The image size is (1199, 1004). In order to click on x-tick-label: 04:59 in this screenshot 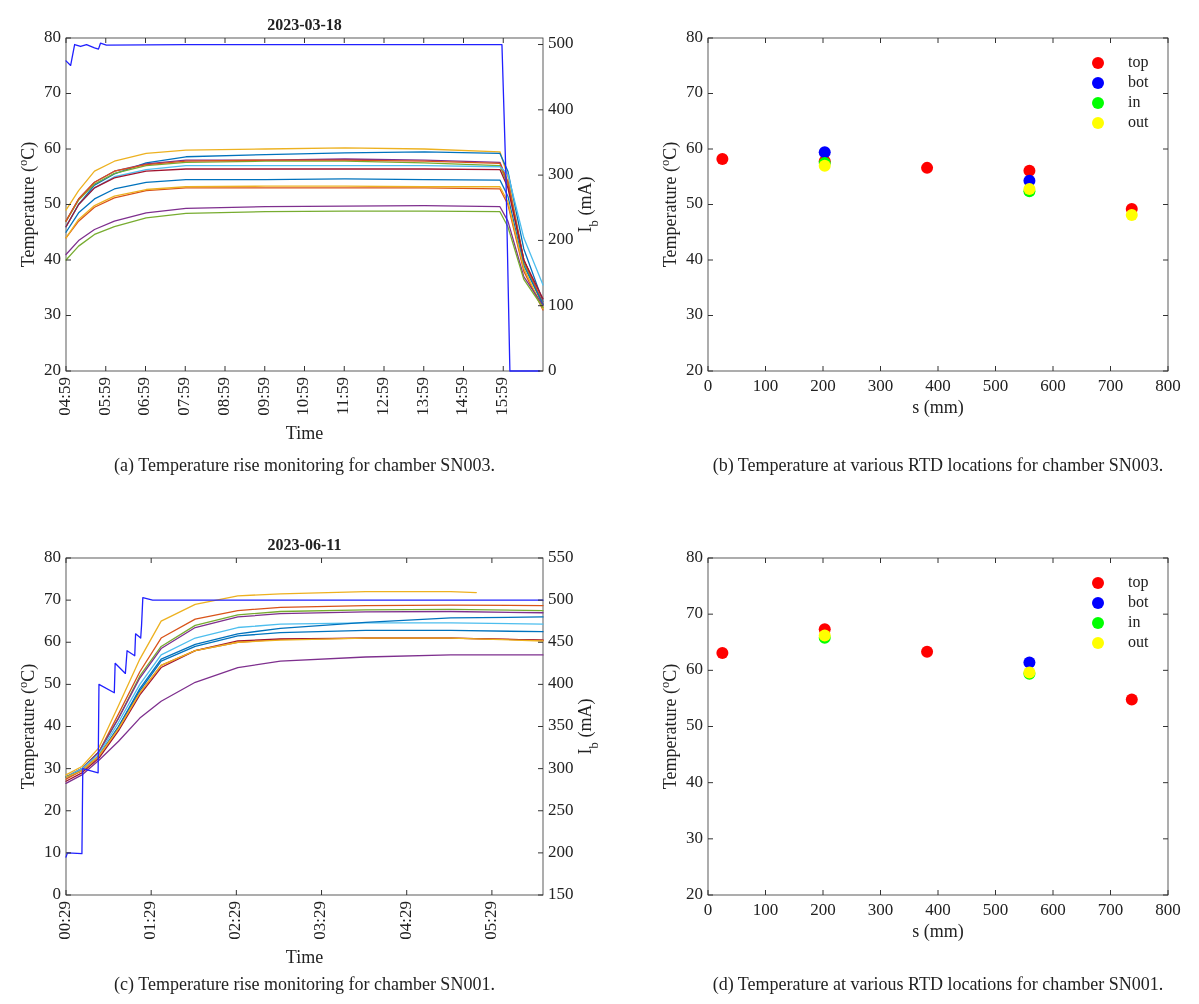, I will do `click(64, 396)`.